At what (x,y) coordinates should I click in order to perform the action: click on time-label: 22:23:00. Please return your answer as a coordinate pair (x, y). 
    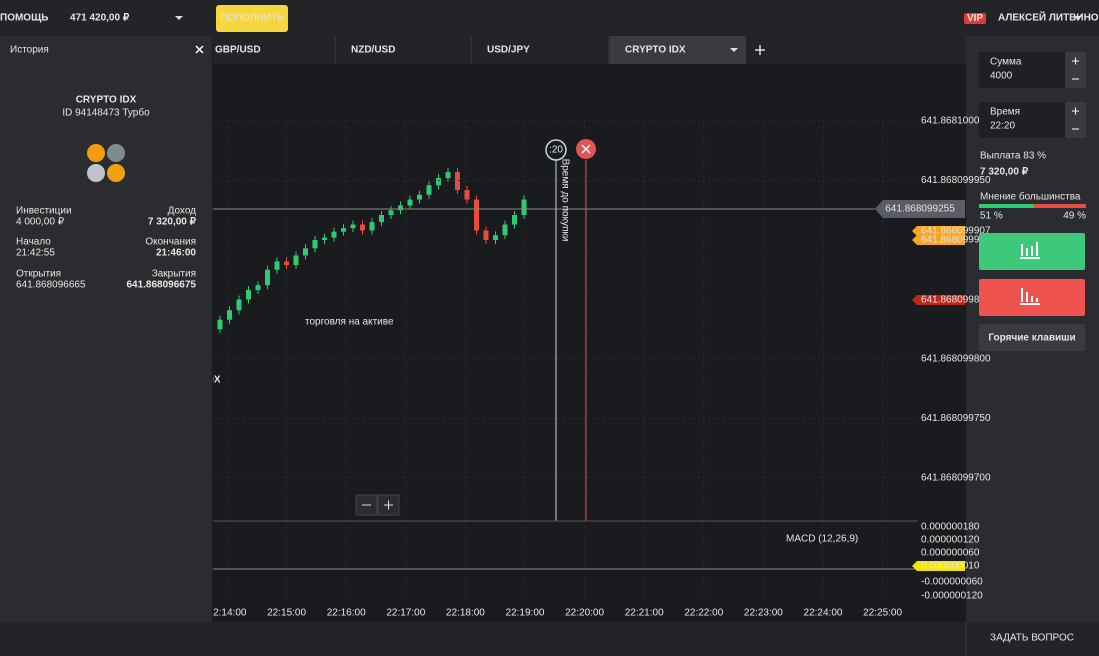
    Looking at the image, I should click on (763, 613).